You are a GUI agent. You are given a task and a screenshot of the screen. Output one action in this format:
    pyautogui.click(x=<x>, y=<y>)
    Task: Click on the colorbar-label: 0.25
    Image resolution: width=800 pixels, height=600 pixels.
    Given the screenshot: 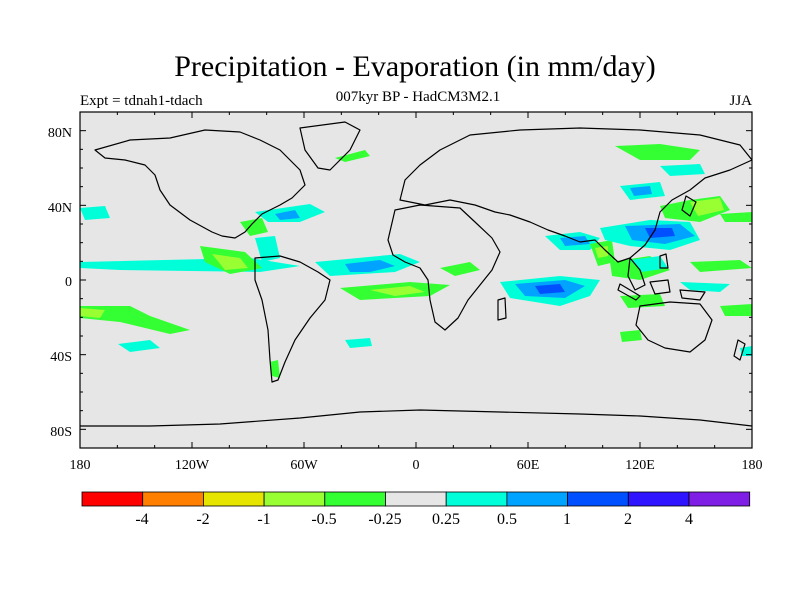 What is the action you would take?
    pyautogui.click(x=446, y=519)
    